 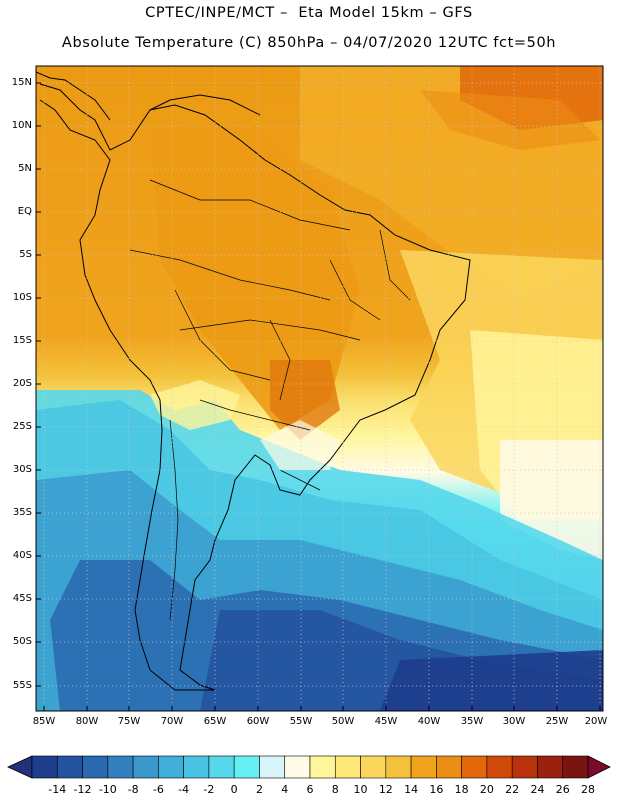 I want to click on colorbar-label: 22, so click(x=512, y=789).